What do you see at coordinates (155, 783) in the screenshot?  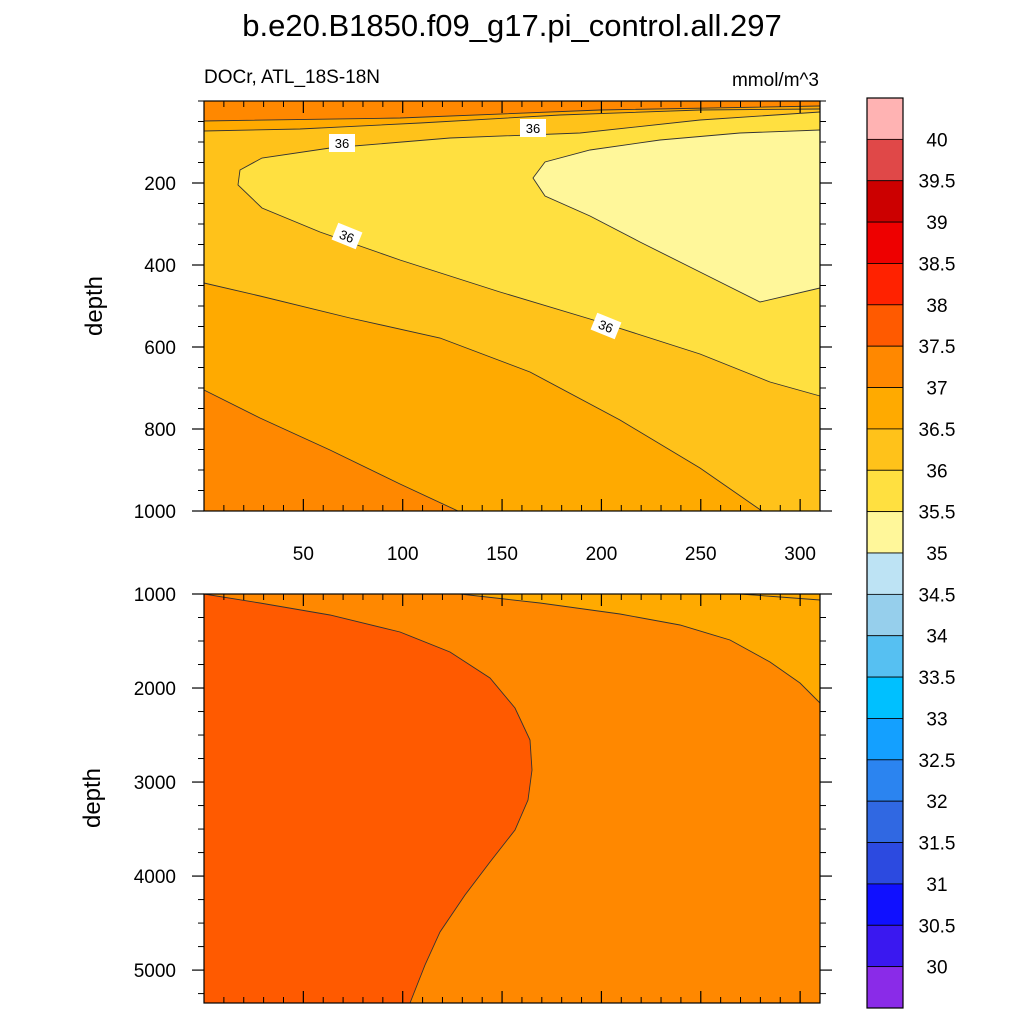 I see `y-tick-label: 3000` at bounding box center [155, 783].